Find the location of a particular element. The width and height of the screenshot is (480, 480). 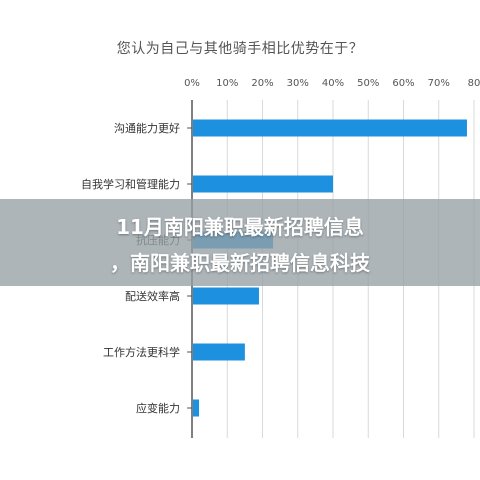

category-label: 工作方法更科学 is located at coordinates (141, 352).